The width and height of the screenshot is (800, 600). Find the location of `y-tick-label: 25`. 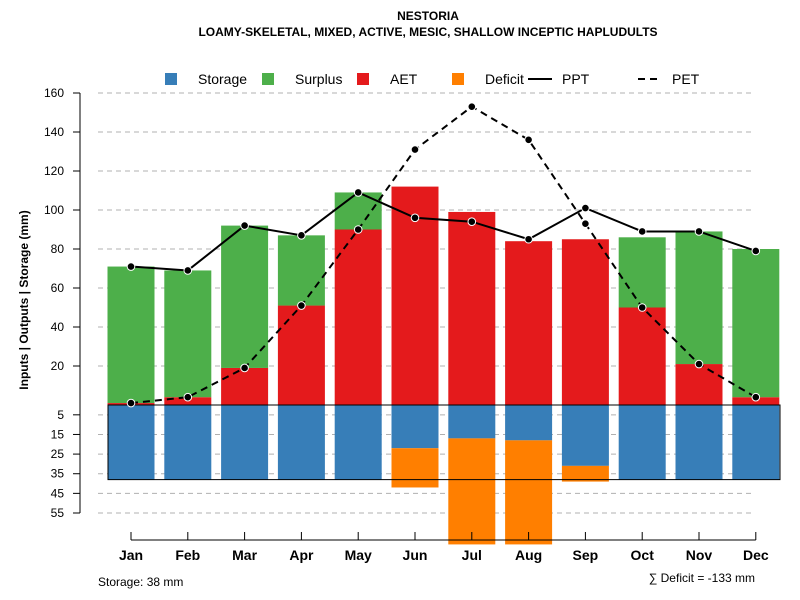

y-tick-label: 25 is located at coordinates (58, 454).